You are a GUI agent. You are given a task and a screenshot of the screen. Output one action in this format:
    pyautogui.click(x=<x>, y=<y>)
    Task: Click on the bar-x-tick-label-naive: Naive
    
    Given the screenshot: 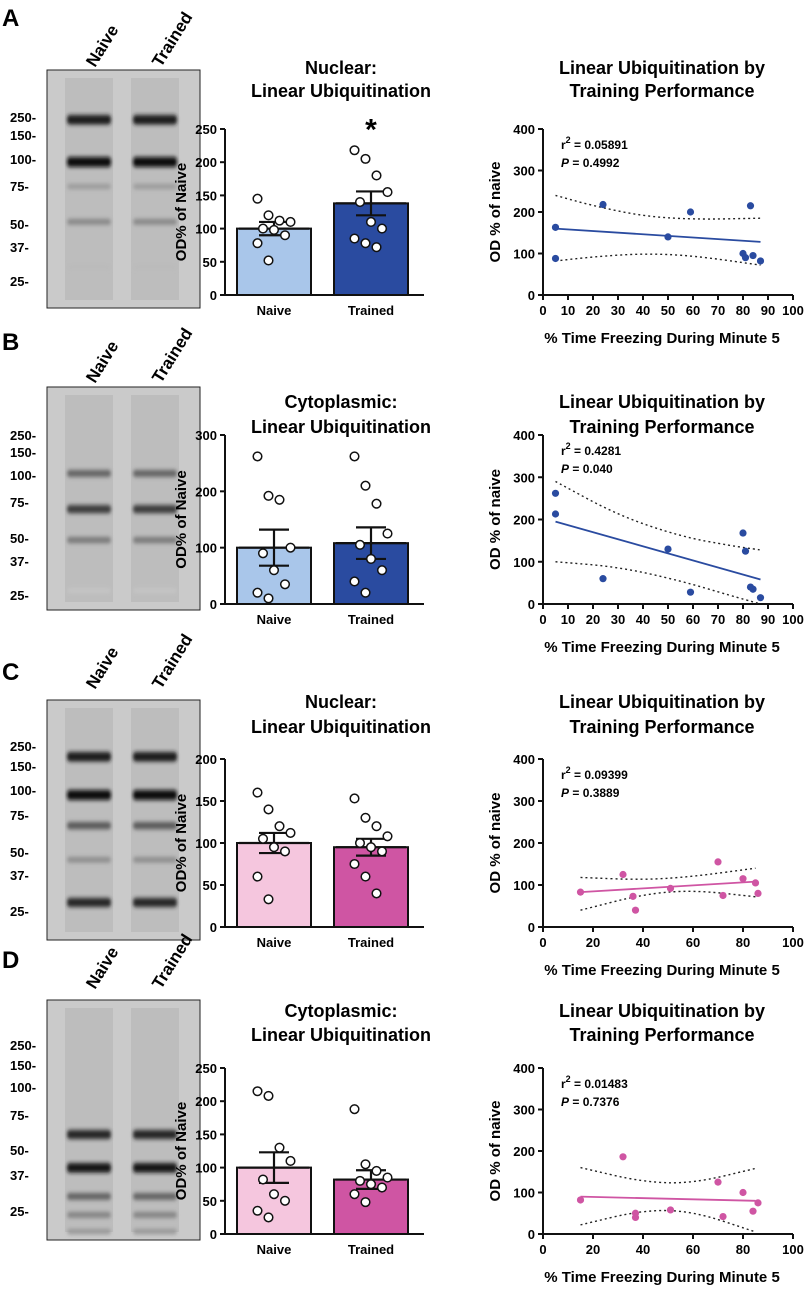 What is the action you would take?
    pyautogui.click(x=274, y=942)
    